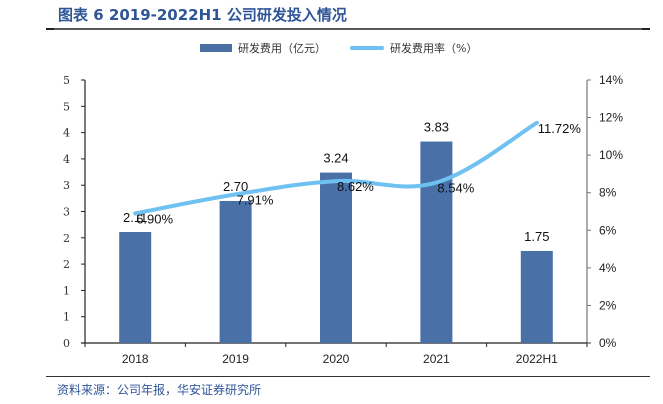  Describe the element at coordinates (436, 127) in the screenshot. I see `bar-value-label: 3.83` at that location.